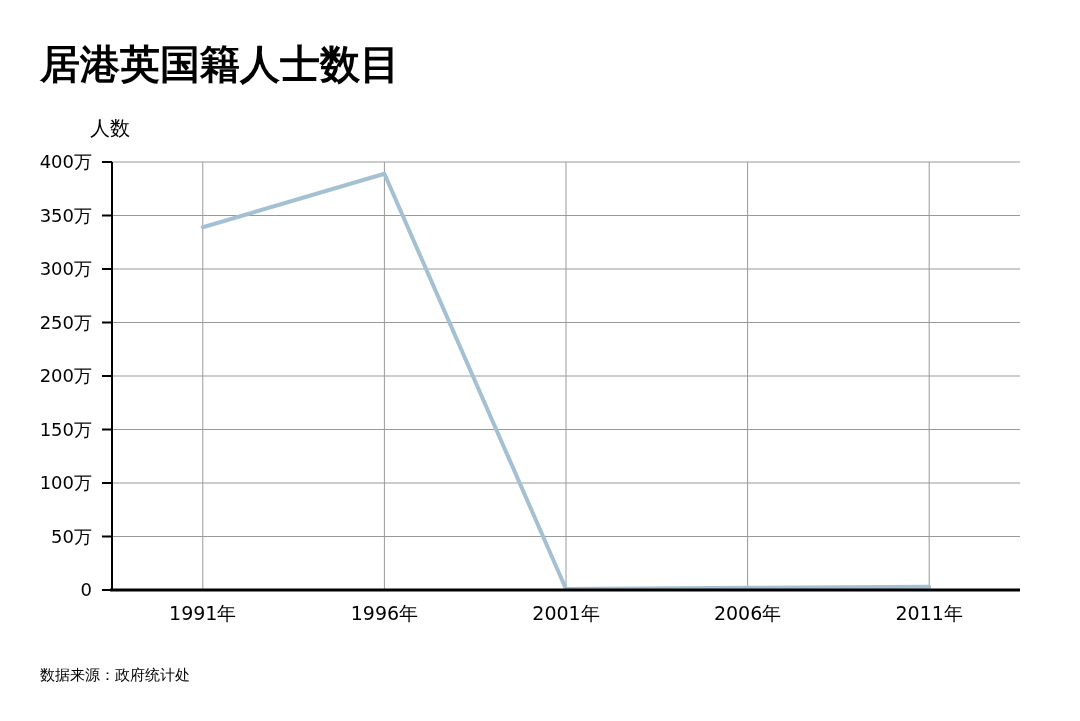 This screenshot has height=721, width=1080. What do you see at coordinates (203, 613) in the screenshot?
I see `x-tick-label: 1991年` at bounding box center [203, 613].